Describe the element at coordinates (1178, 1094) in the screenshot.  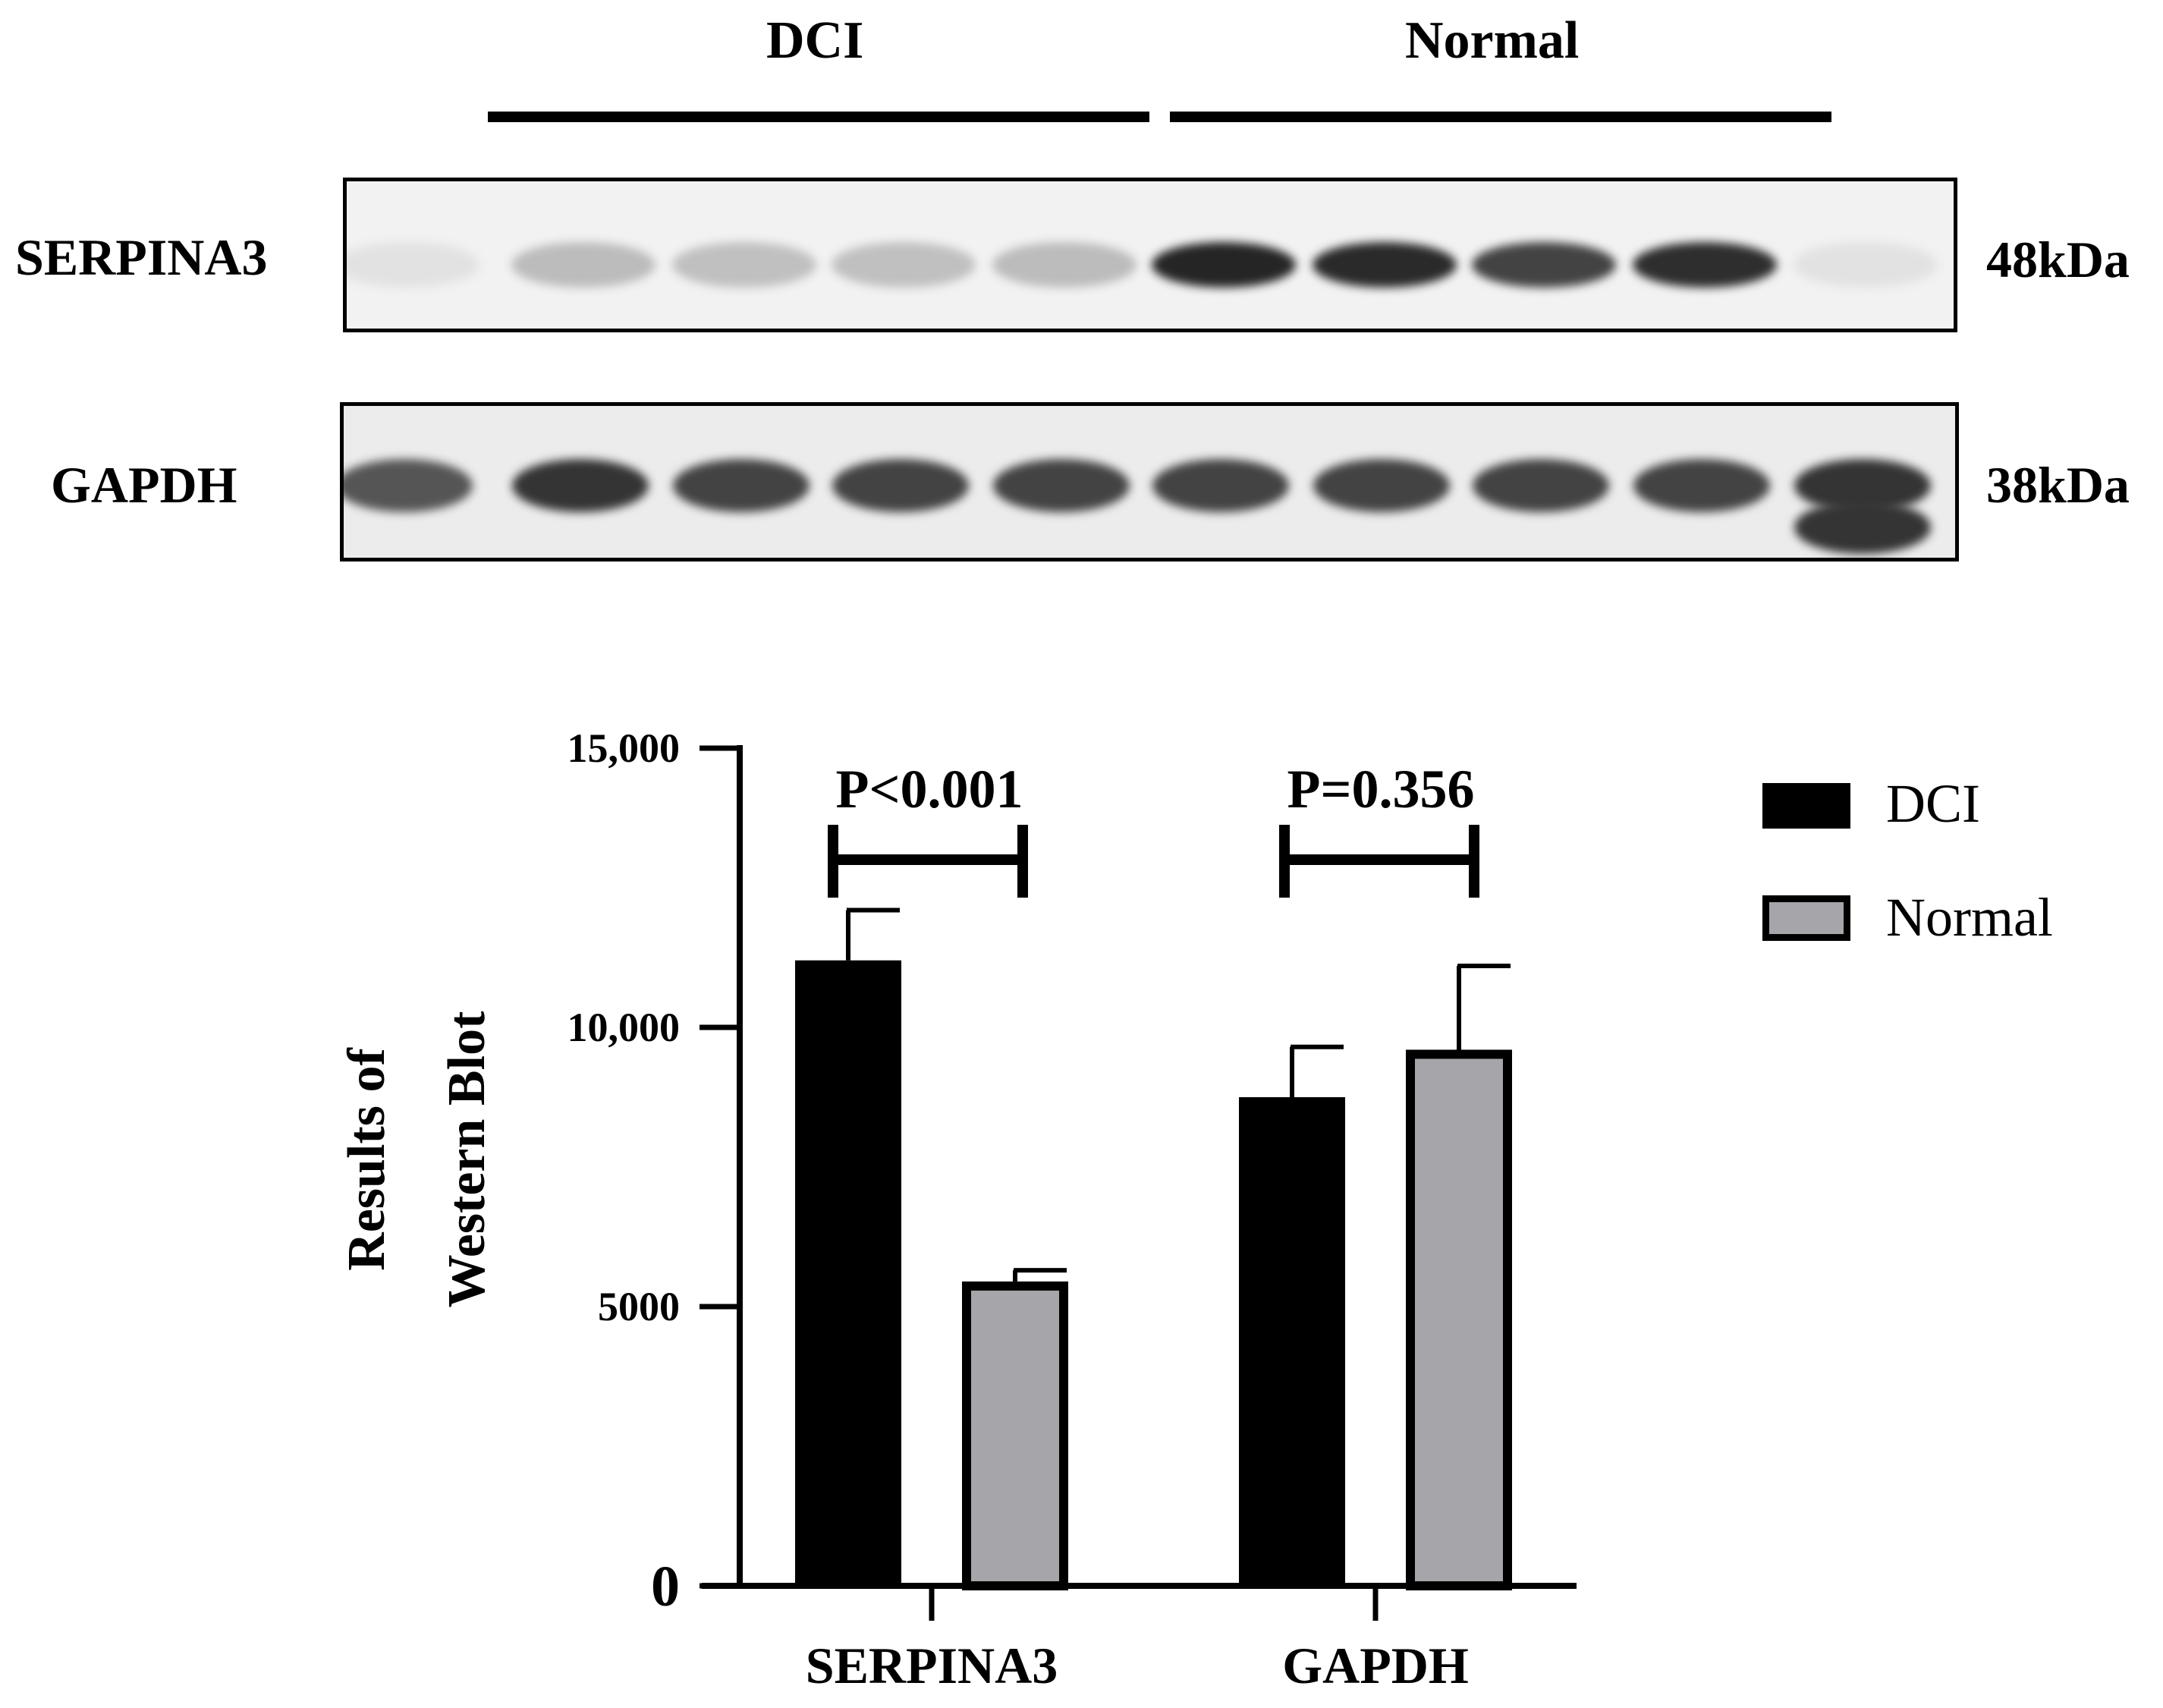
I see `chart-error-bars` at that location.